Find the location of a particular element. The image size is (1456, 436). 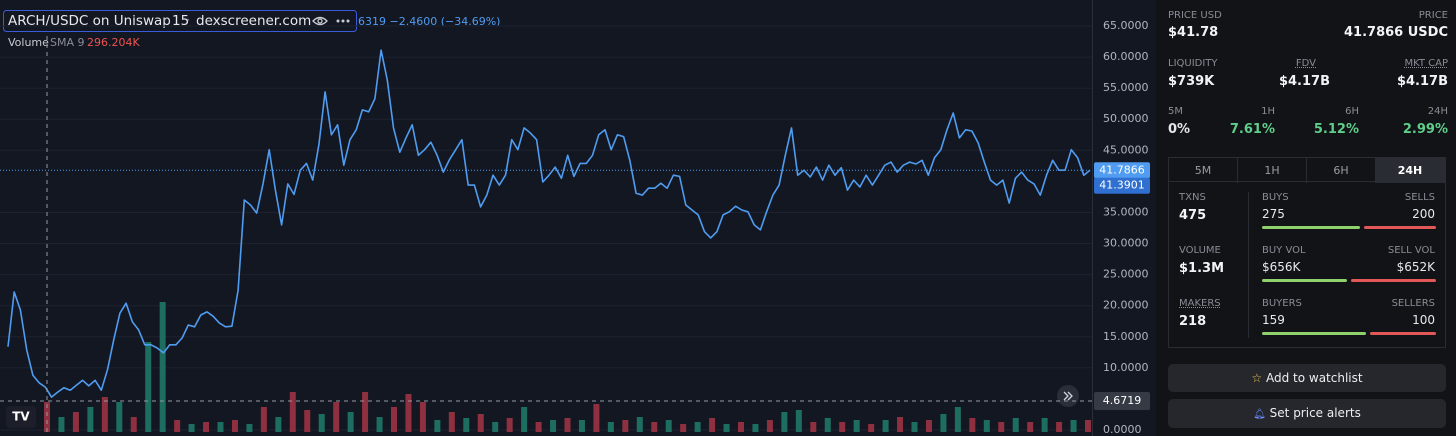

last-price-label: 41.7866 is located at coordinates (1122, 169).